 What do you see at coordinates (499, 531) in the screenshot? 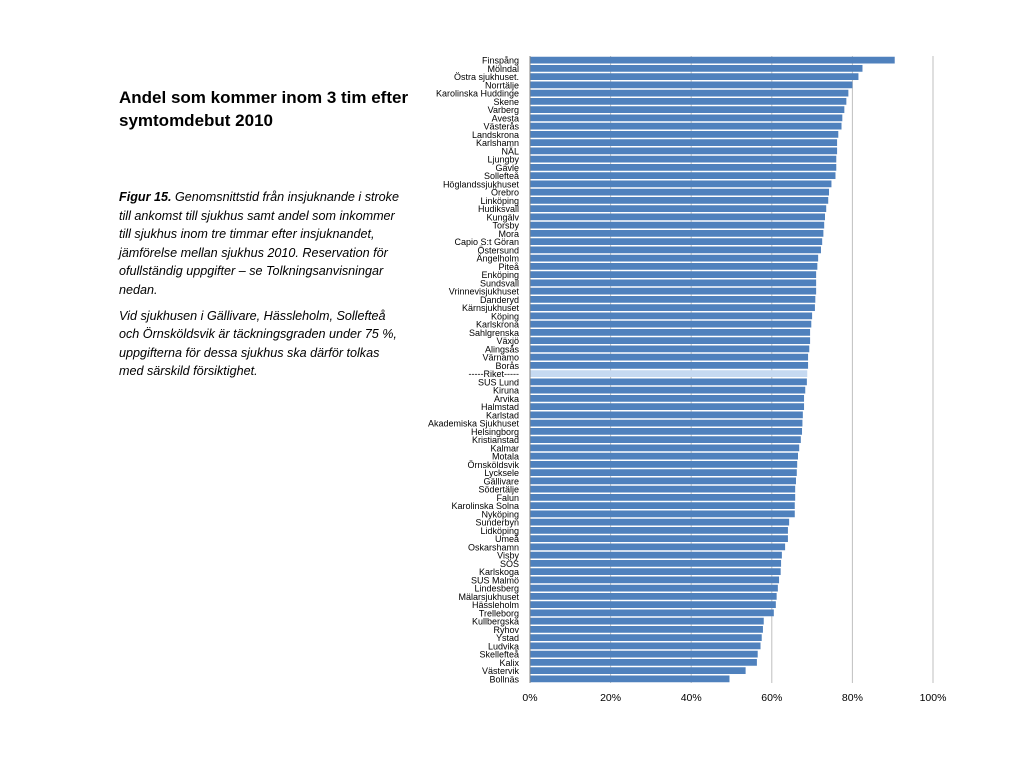
I see `category-label: Lidköping` at bounding box center [499, 531].